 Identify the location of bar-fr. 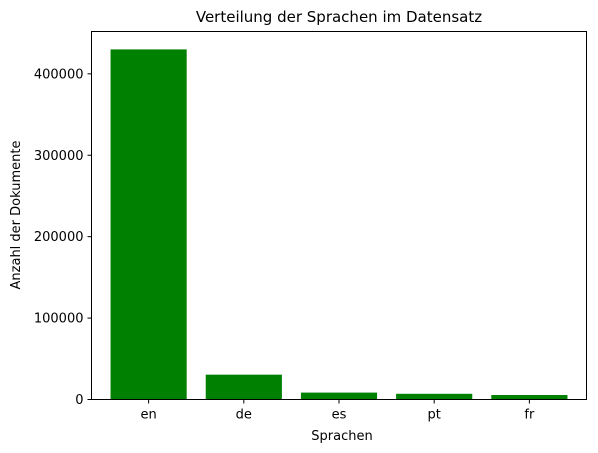
(529, 397).